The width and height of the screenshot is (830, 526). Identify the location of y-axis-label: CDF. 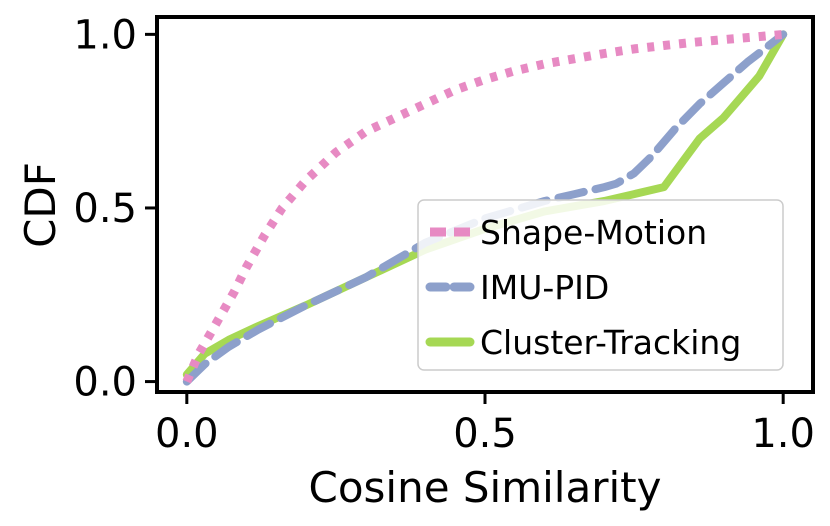
(40, 205).